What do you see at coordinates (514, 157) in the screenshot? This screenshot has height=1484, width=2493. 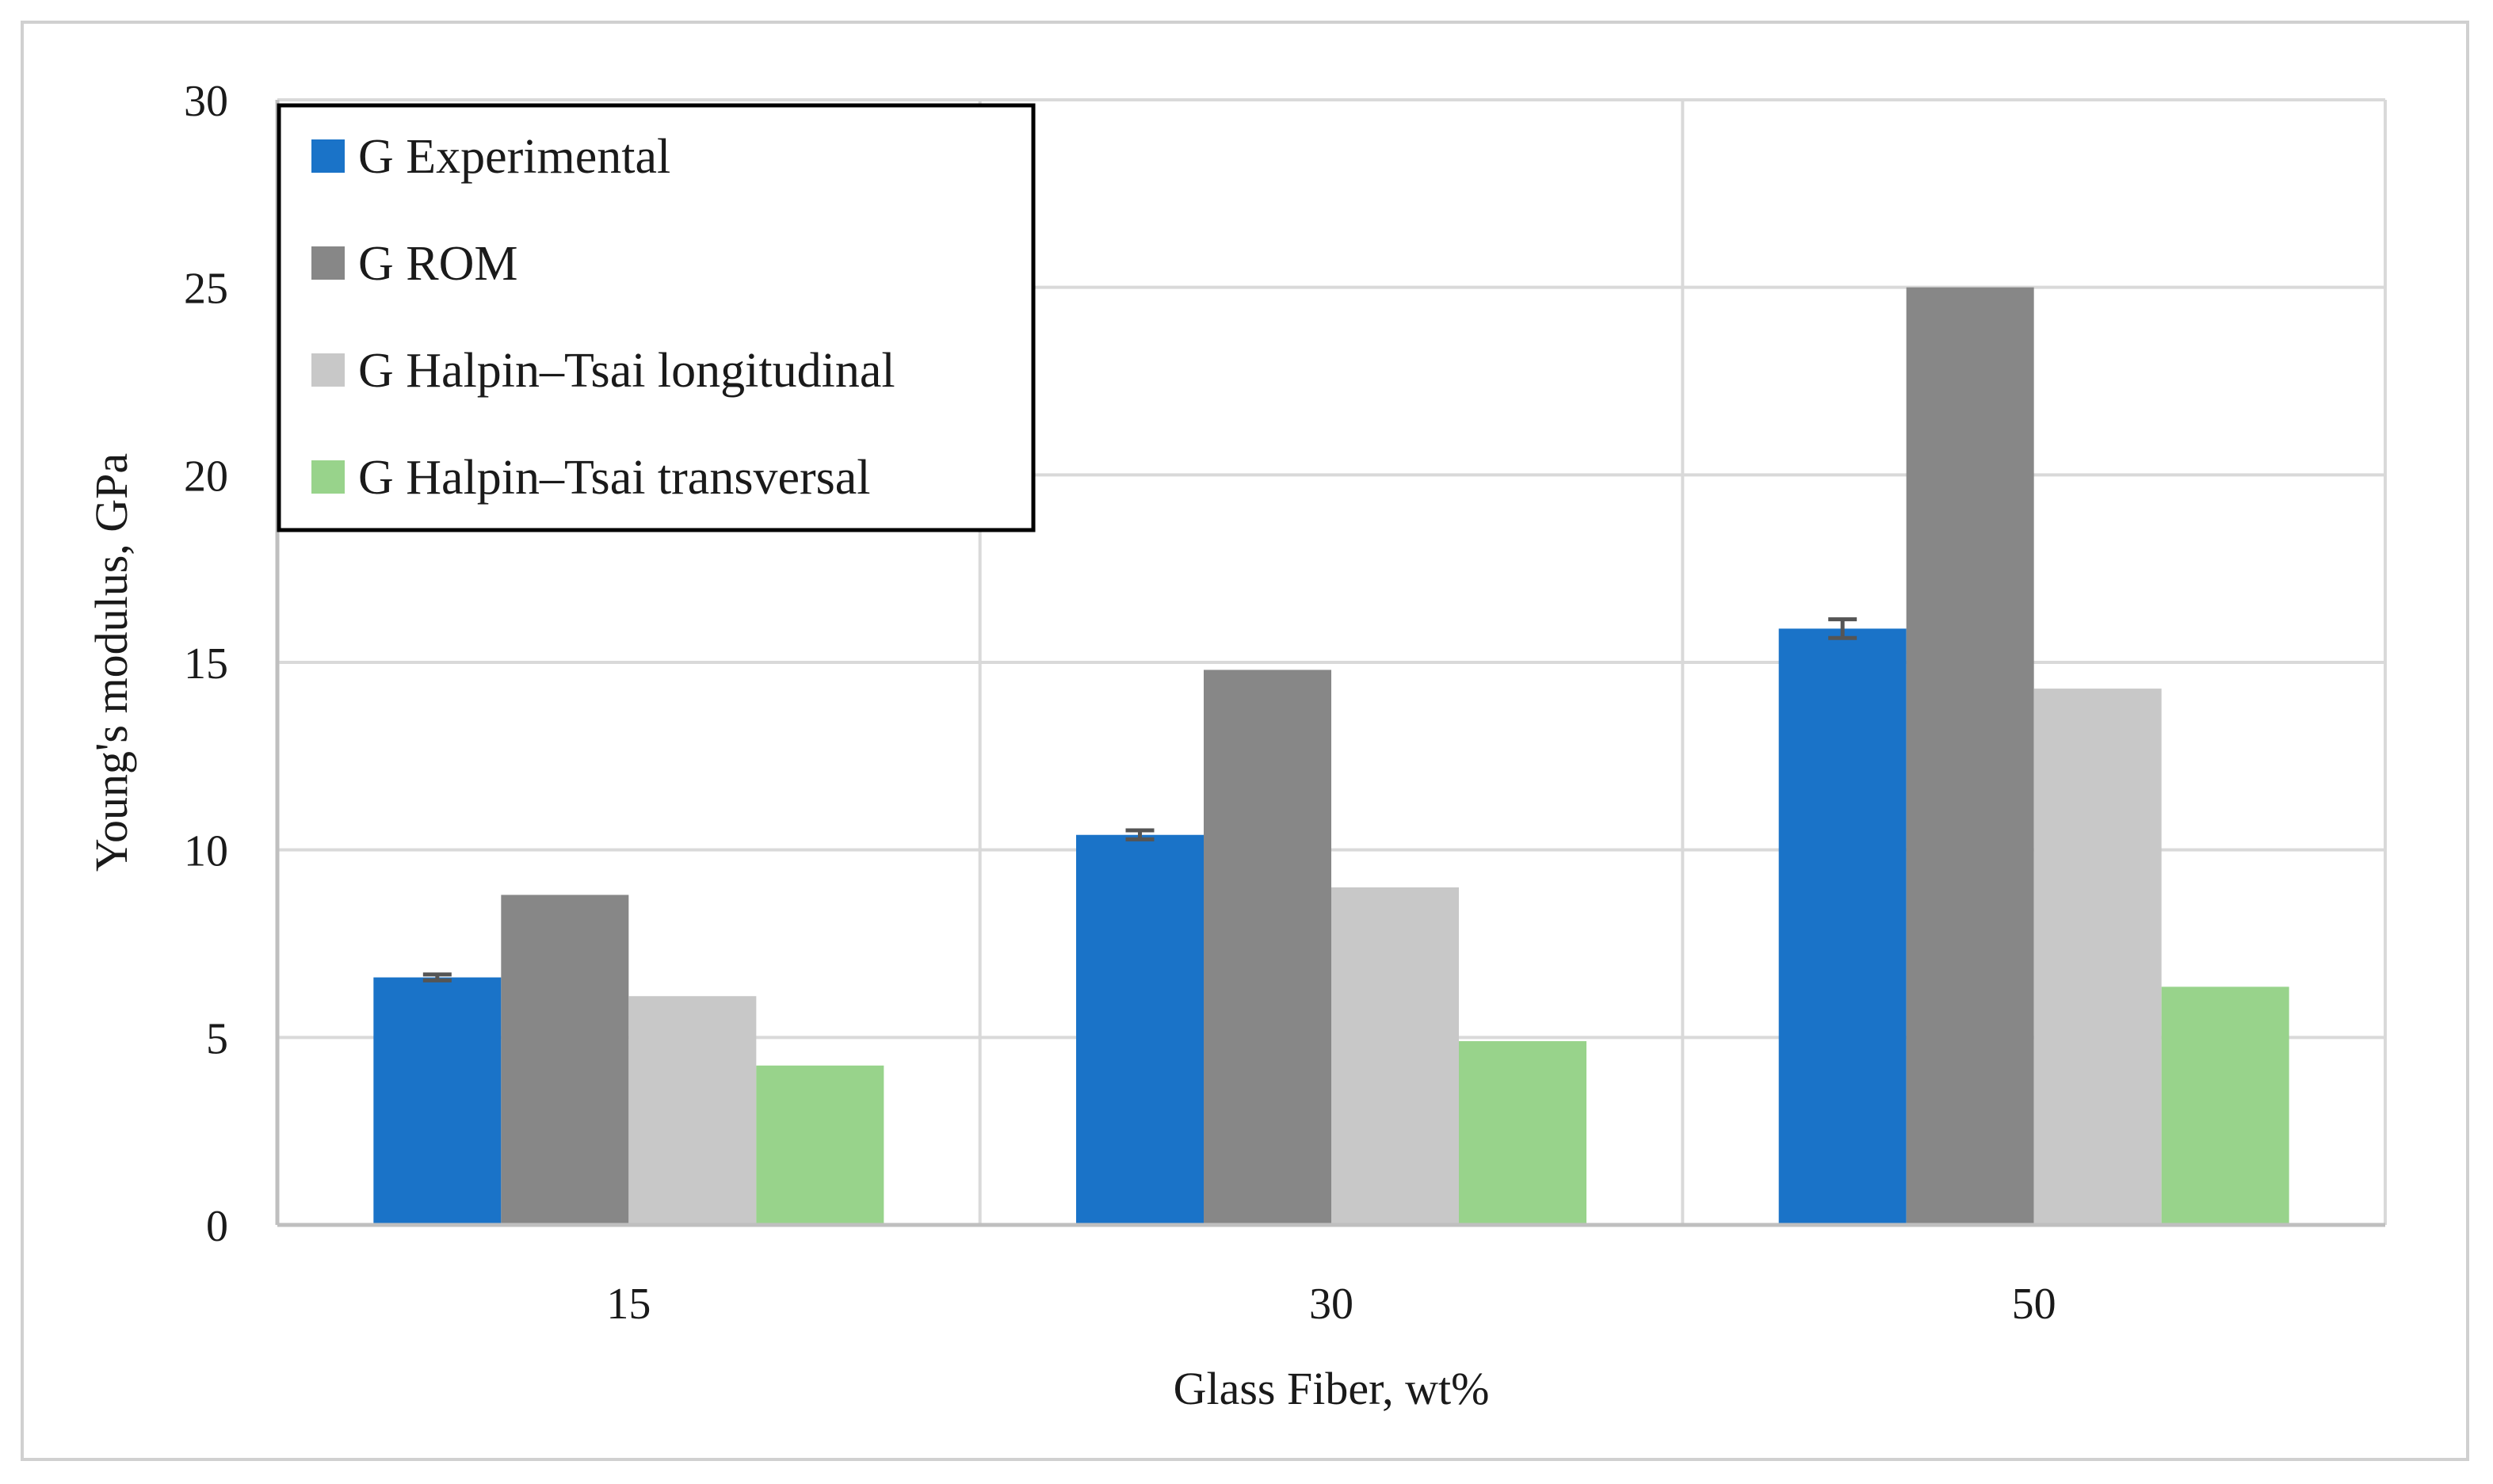 I see `legend-label: G Experimental` at bounding box center [514, 157].